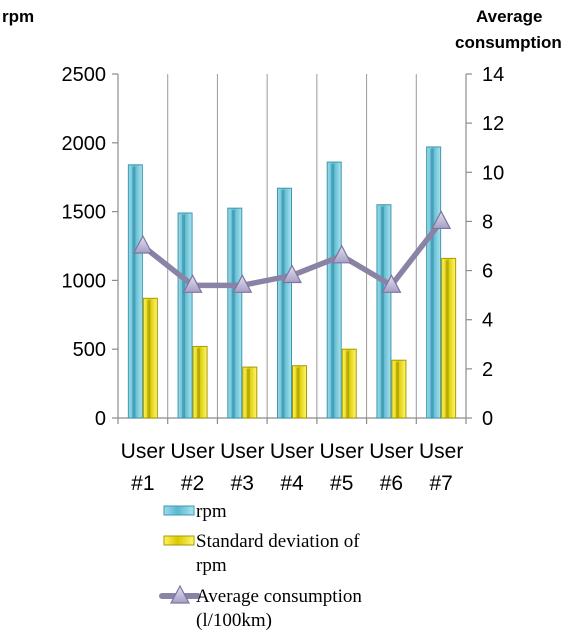 Image resolution: width=580 pixels, height=637 pixels. Describe the element at coordinates (391, 483) in the screenshot. I see `x-tick-label: #6` at that location.